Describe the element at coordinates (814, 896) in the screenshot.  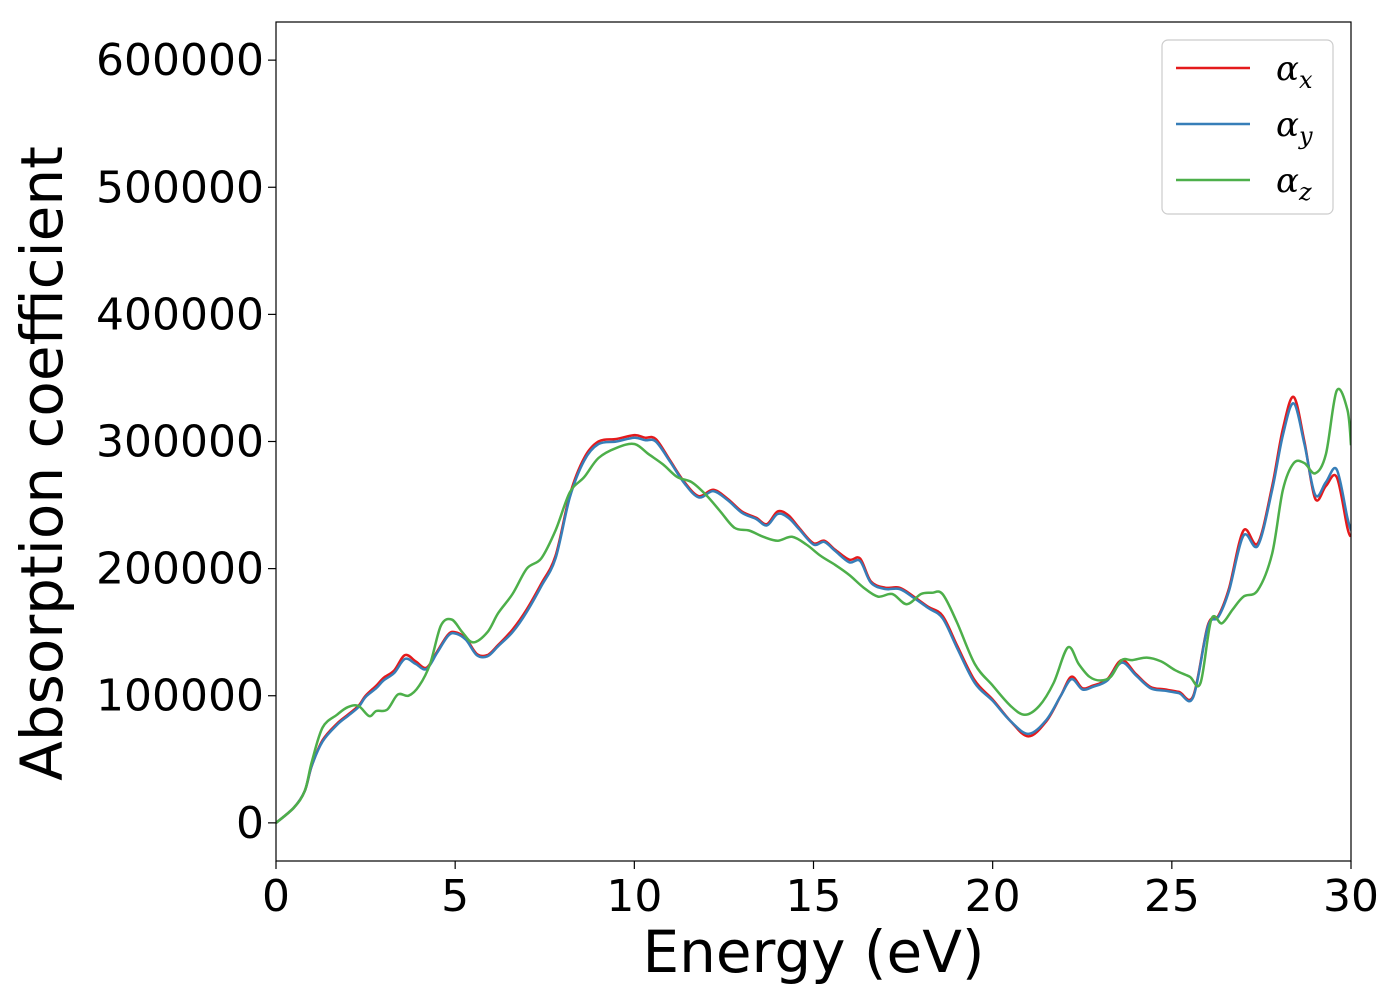
I see `x-tick-label: 15` at that location.